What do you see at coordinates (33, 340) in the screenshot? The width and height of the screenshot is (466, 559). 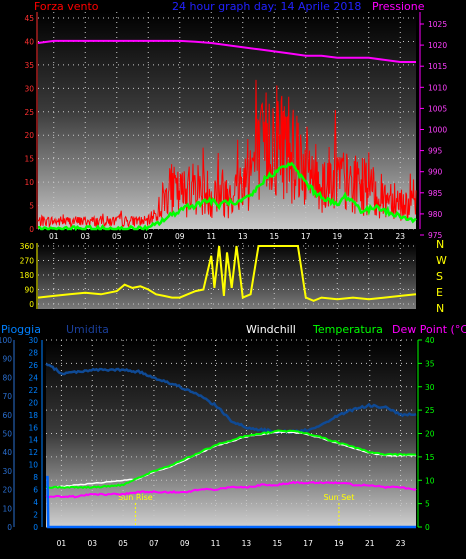 I see `rain-tick-label: 30` at bounding box center [33, 340].